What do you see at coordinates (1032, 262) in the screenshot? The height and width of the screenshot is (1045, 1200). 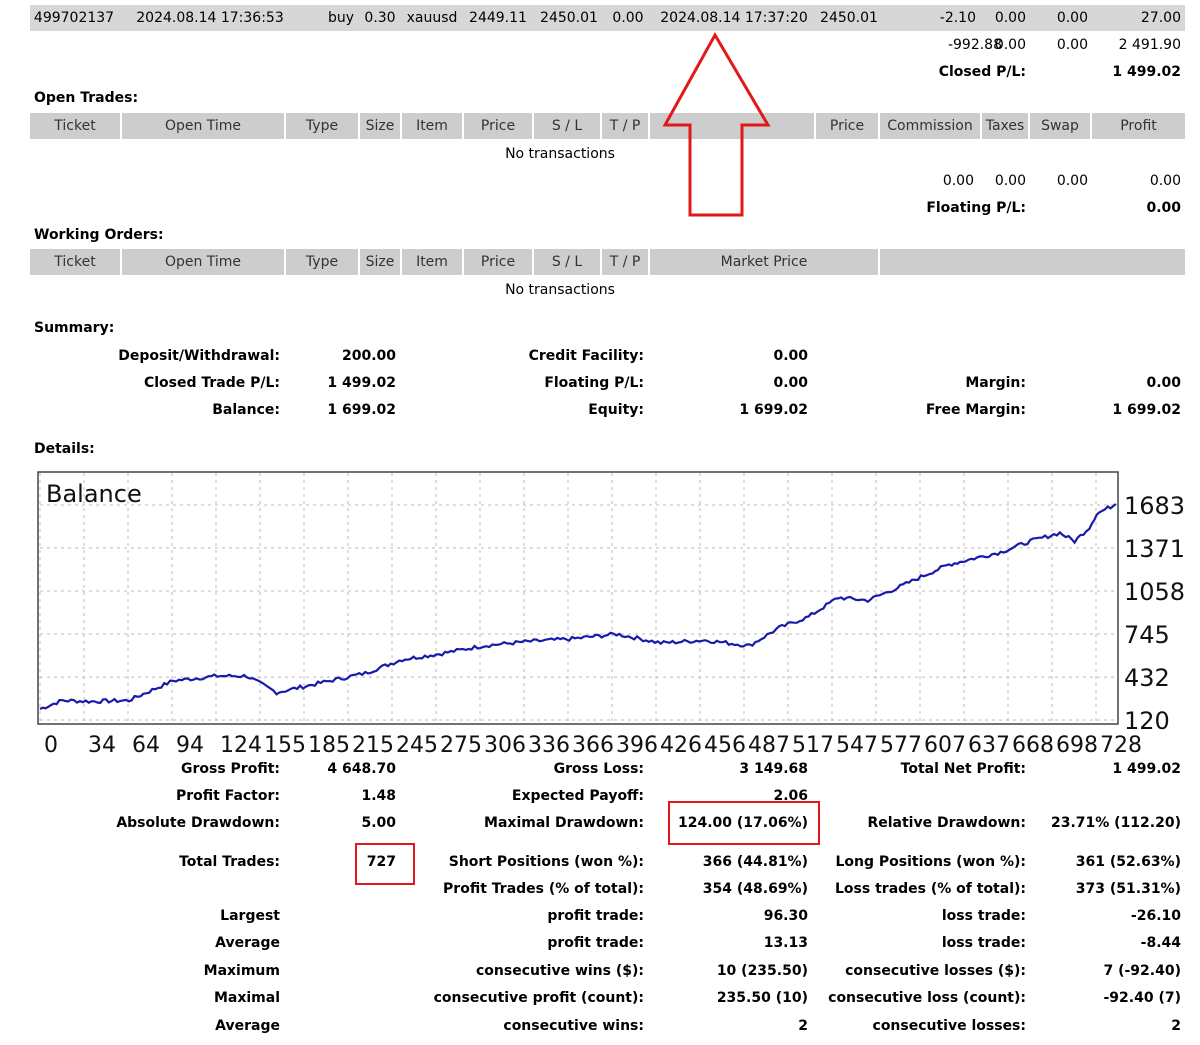 I see `col-blank` at bounding box center [1032, 262].